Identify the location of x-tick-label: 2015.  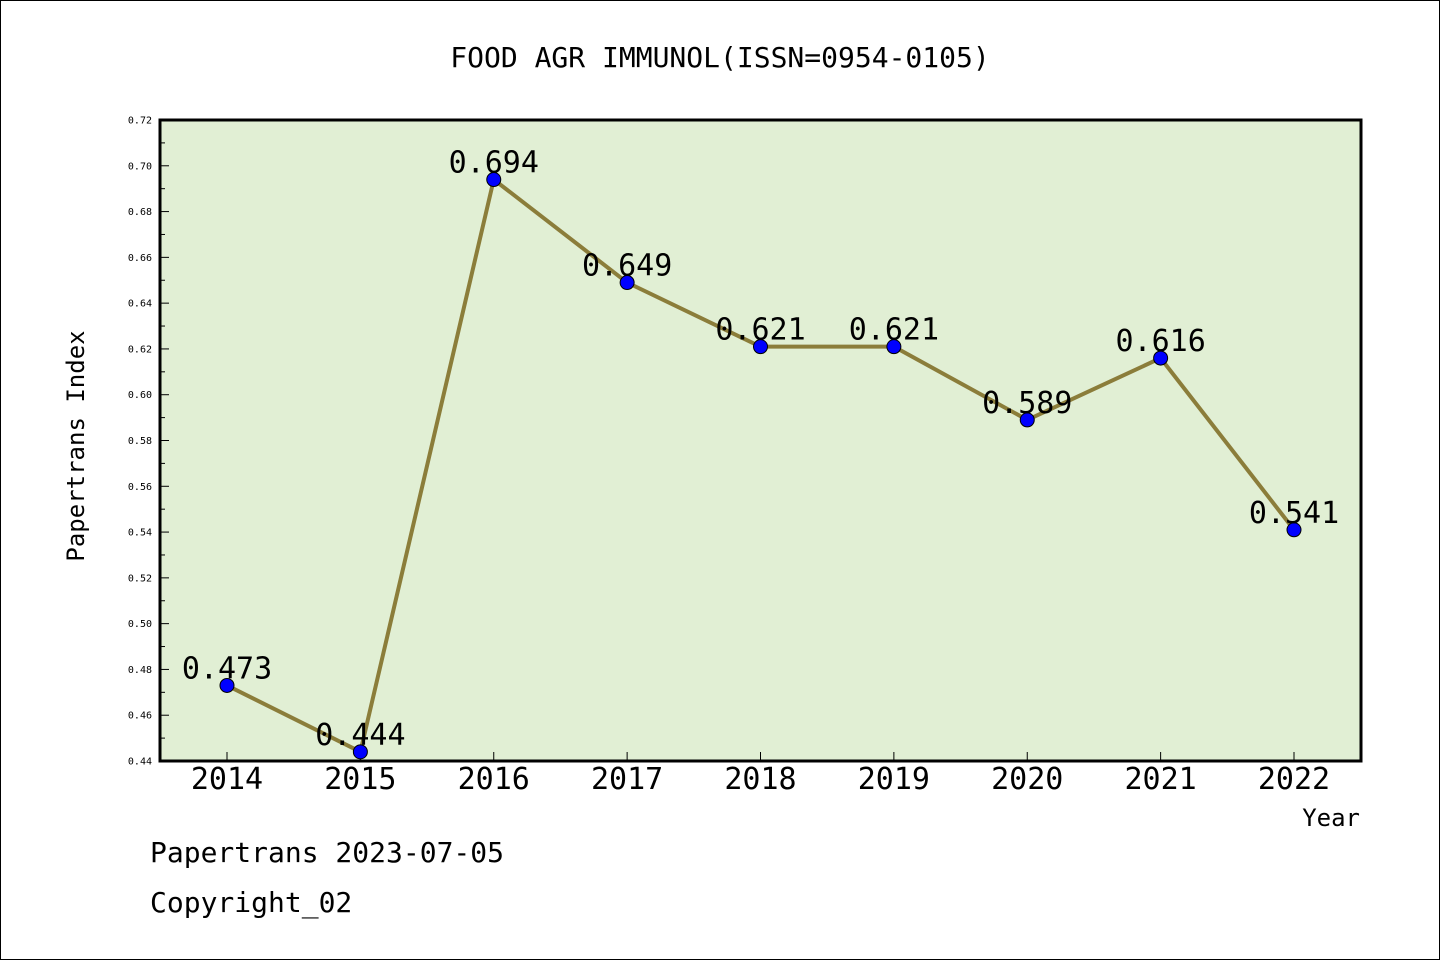
(360, 779).